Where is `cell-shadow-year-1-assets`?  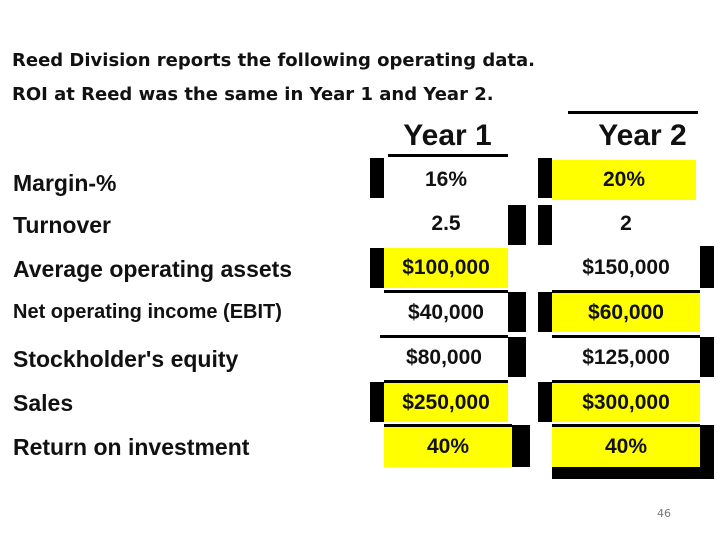
cell-shadow-year-1-assets is located at coordinates (377, 268).